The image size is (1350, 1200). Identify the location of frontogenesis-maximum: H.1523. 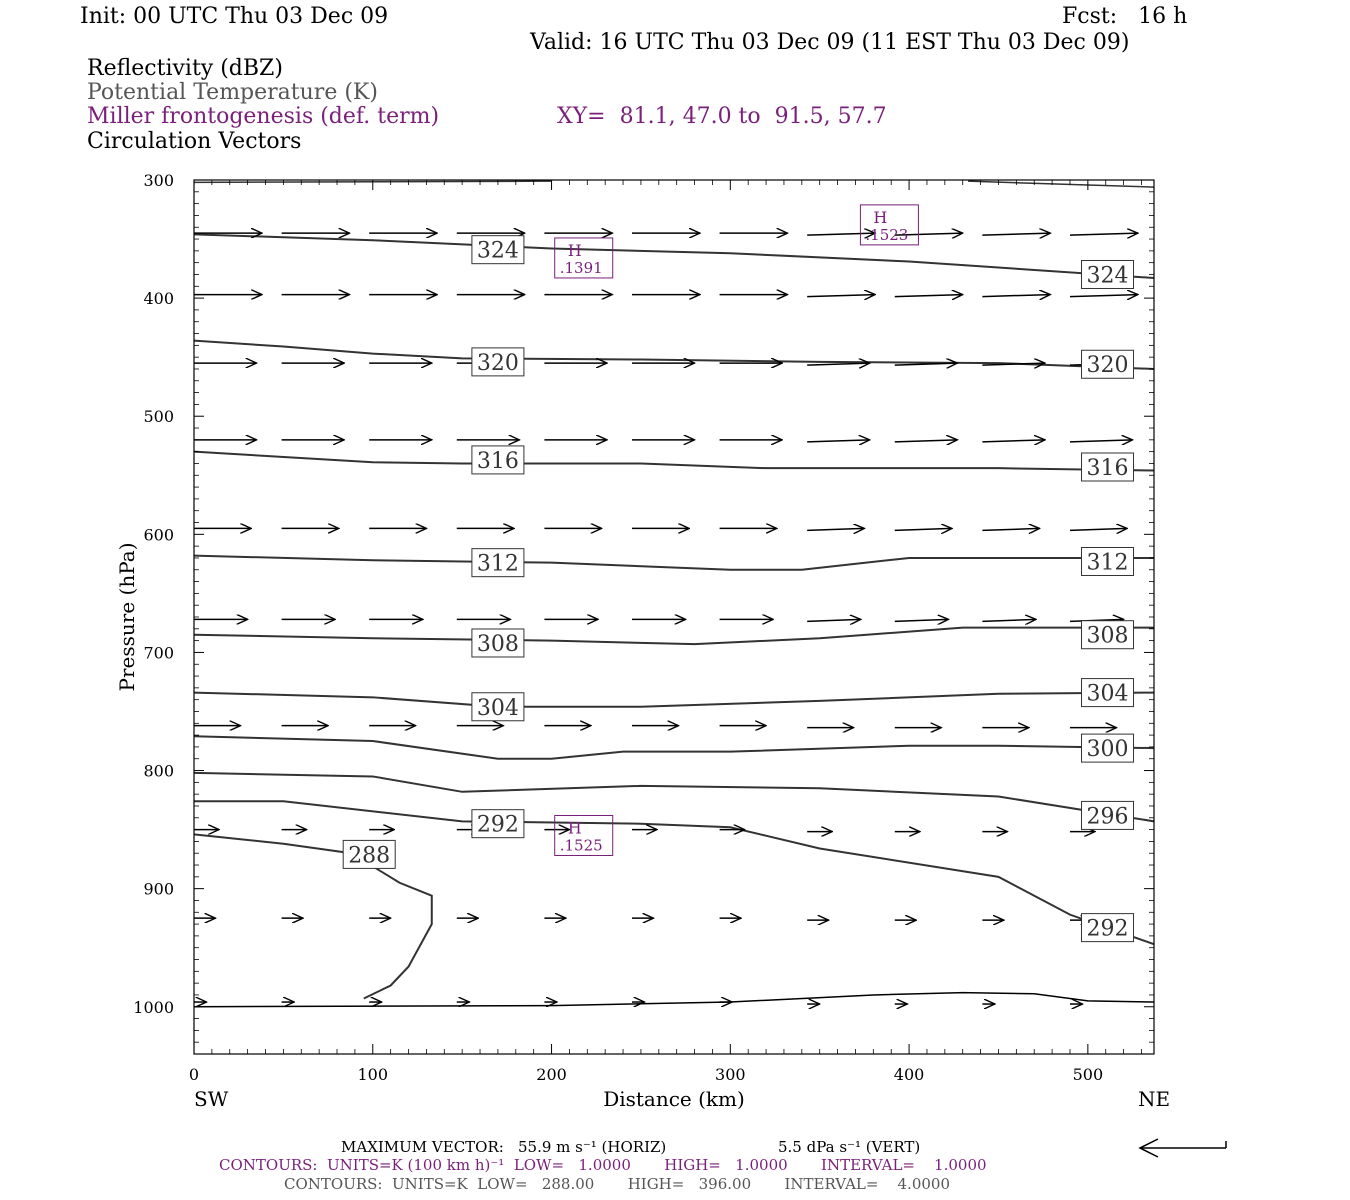
(889, 225).